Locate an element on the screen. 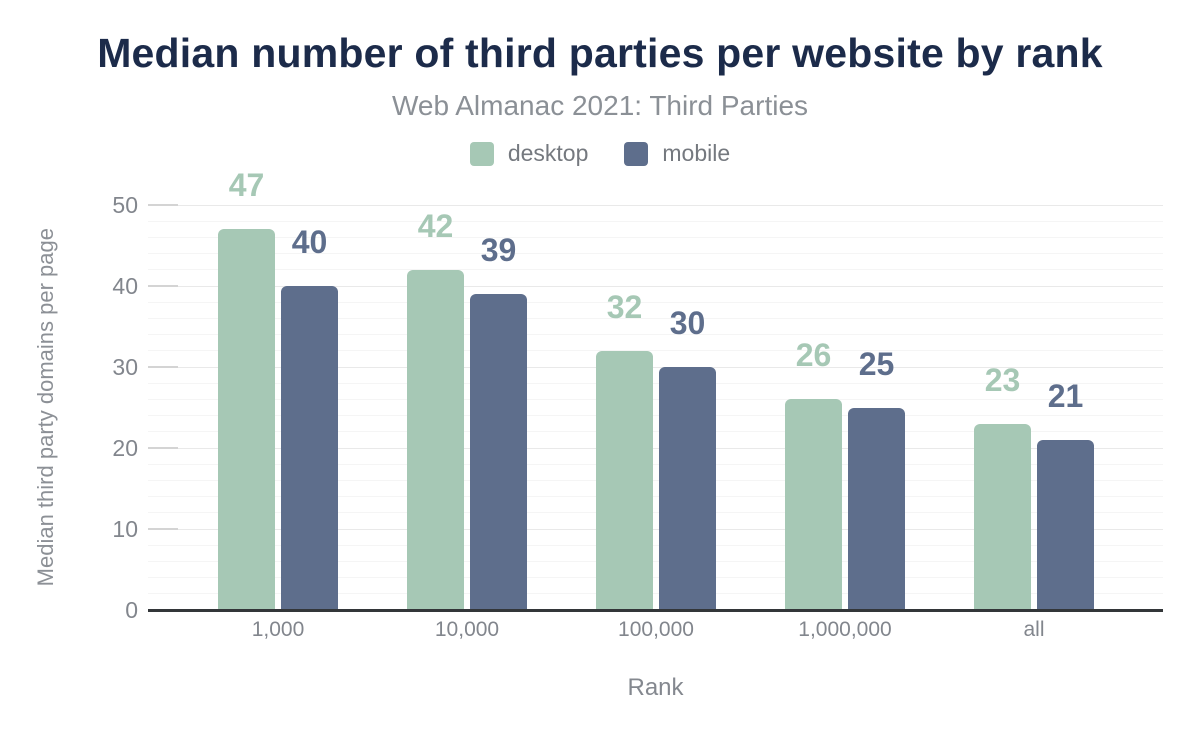 This screenshot has height=742, width=1200. y-tick-label: 20 is located at coordinates (125, 448).